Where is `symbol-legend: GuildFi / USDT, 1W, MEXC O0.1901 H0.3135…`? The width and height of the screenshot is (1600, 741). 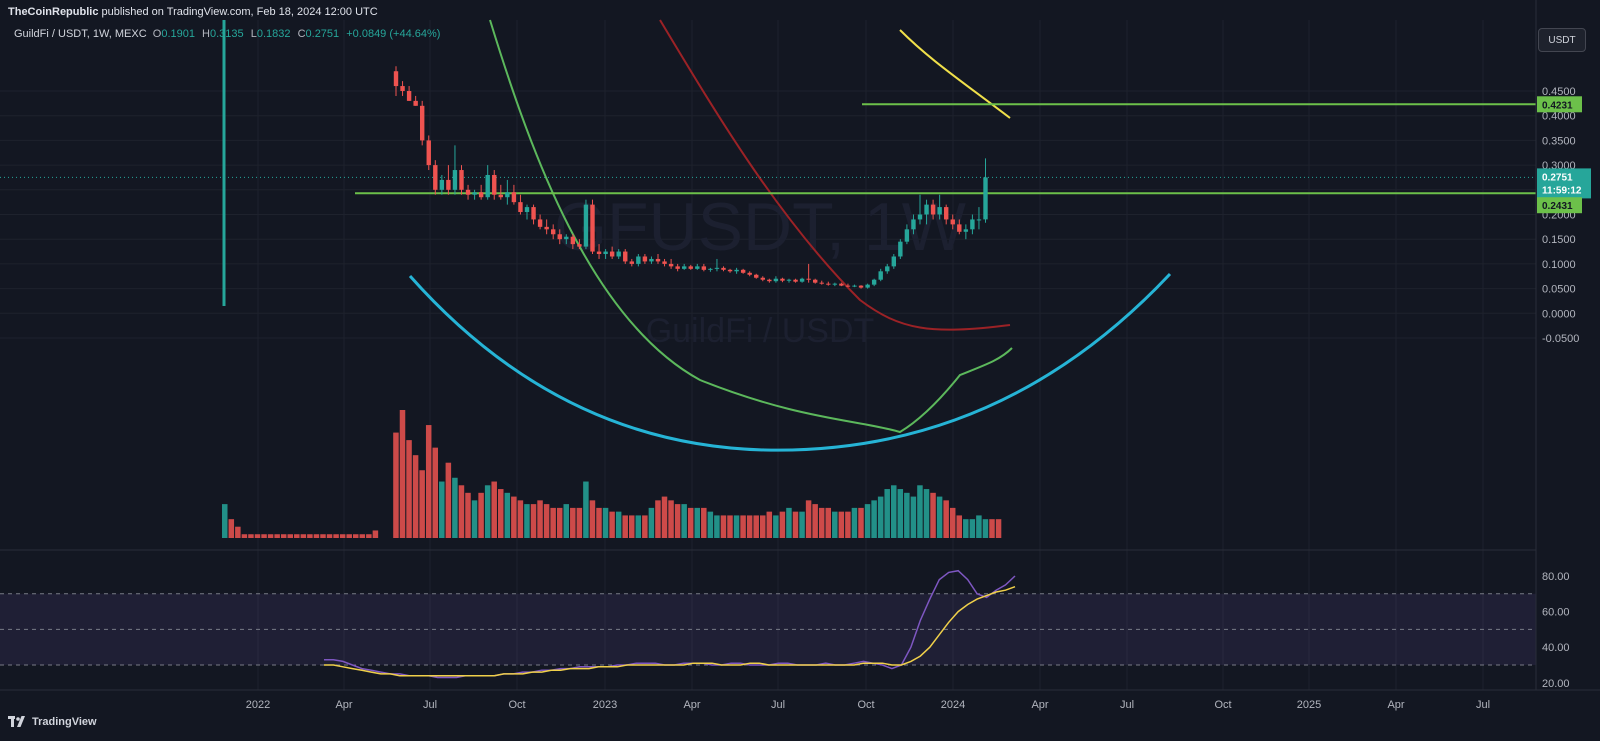 symbol-legend: GuildFi / USDT, 1W, MEXC O0.1901 H0.3135… is located at coordinates (229, 34).